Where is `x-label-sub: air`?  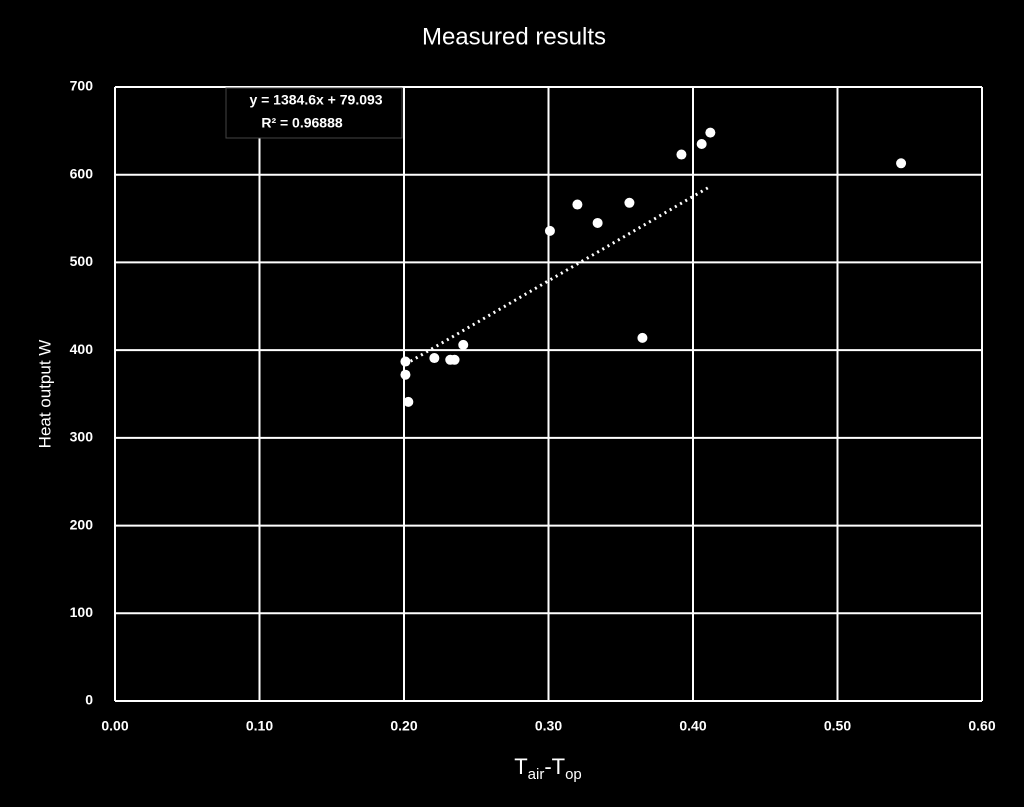
x-label-sub: air is located at coordinates (536, 774).